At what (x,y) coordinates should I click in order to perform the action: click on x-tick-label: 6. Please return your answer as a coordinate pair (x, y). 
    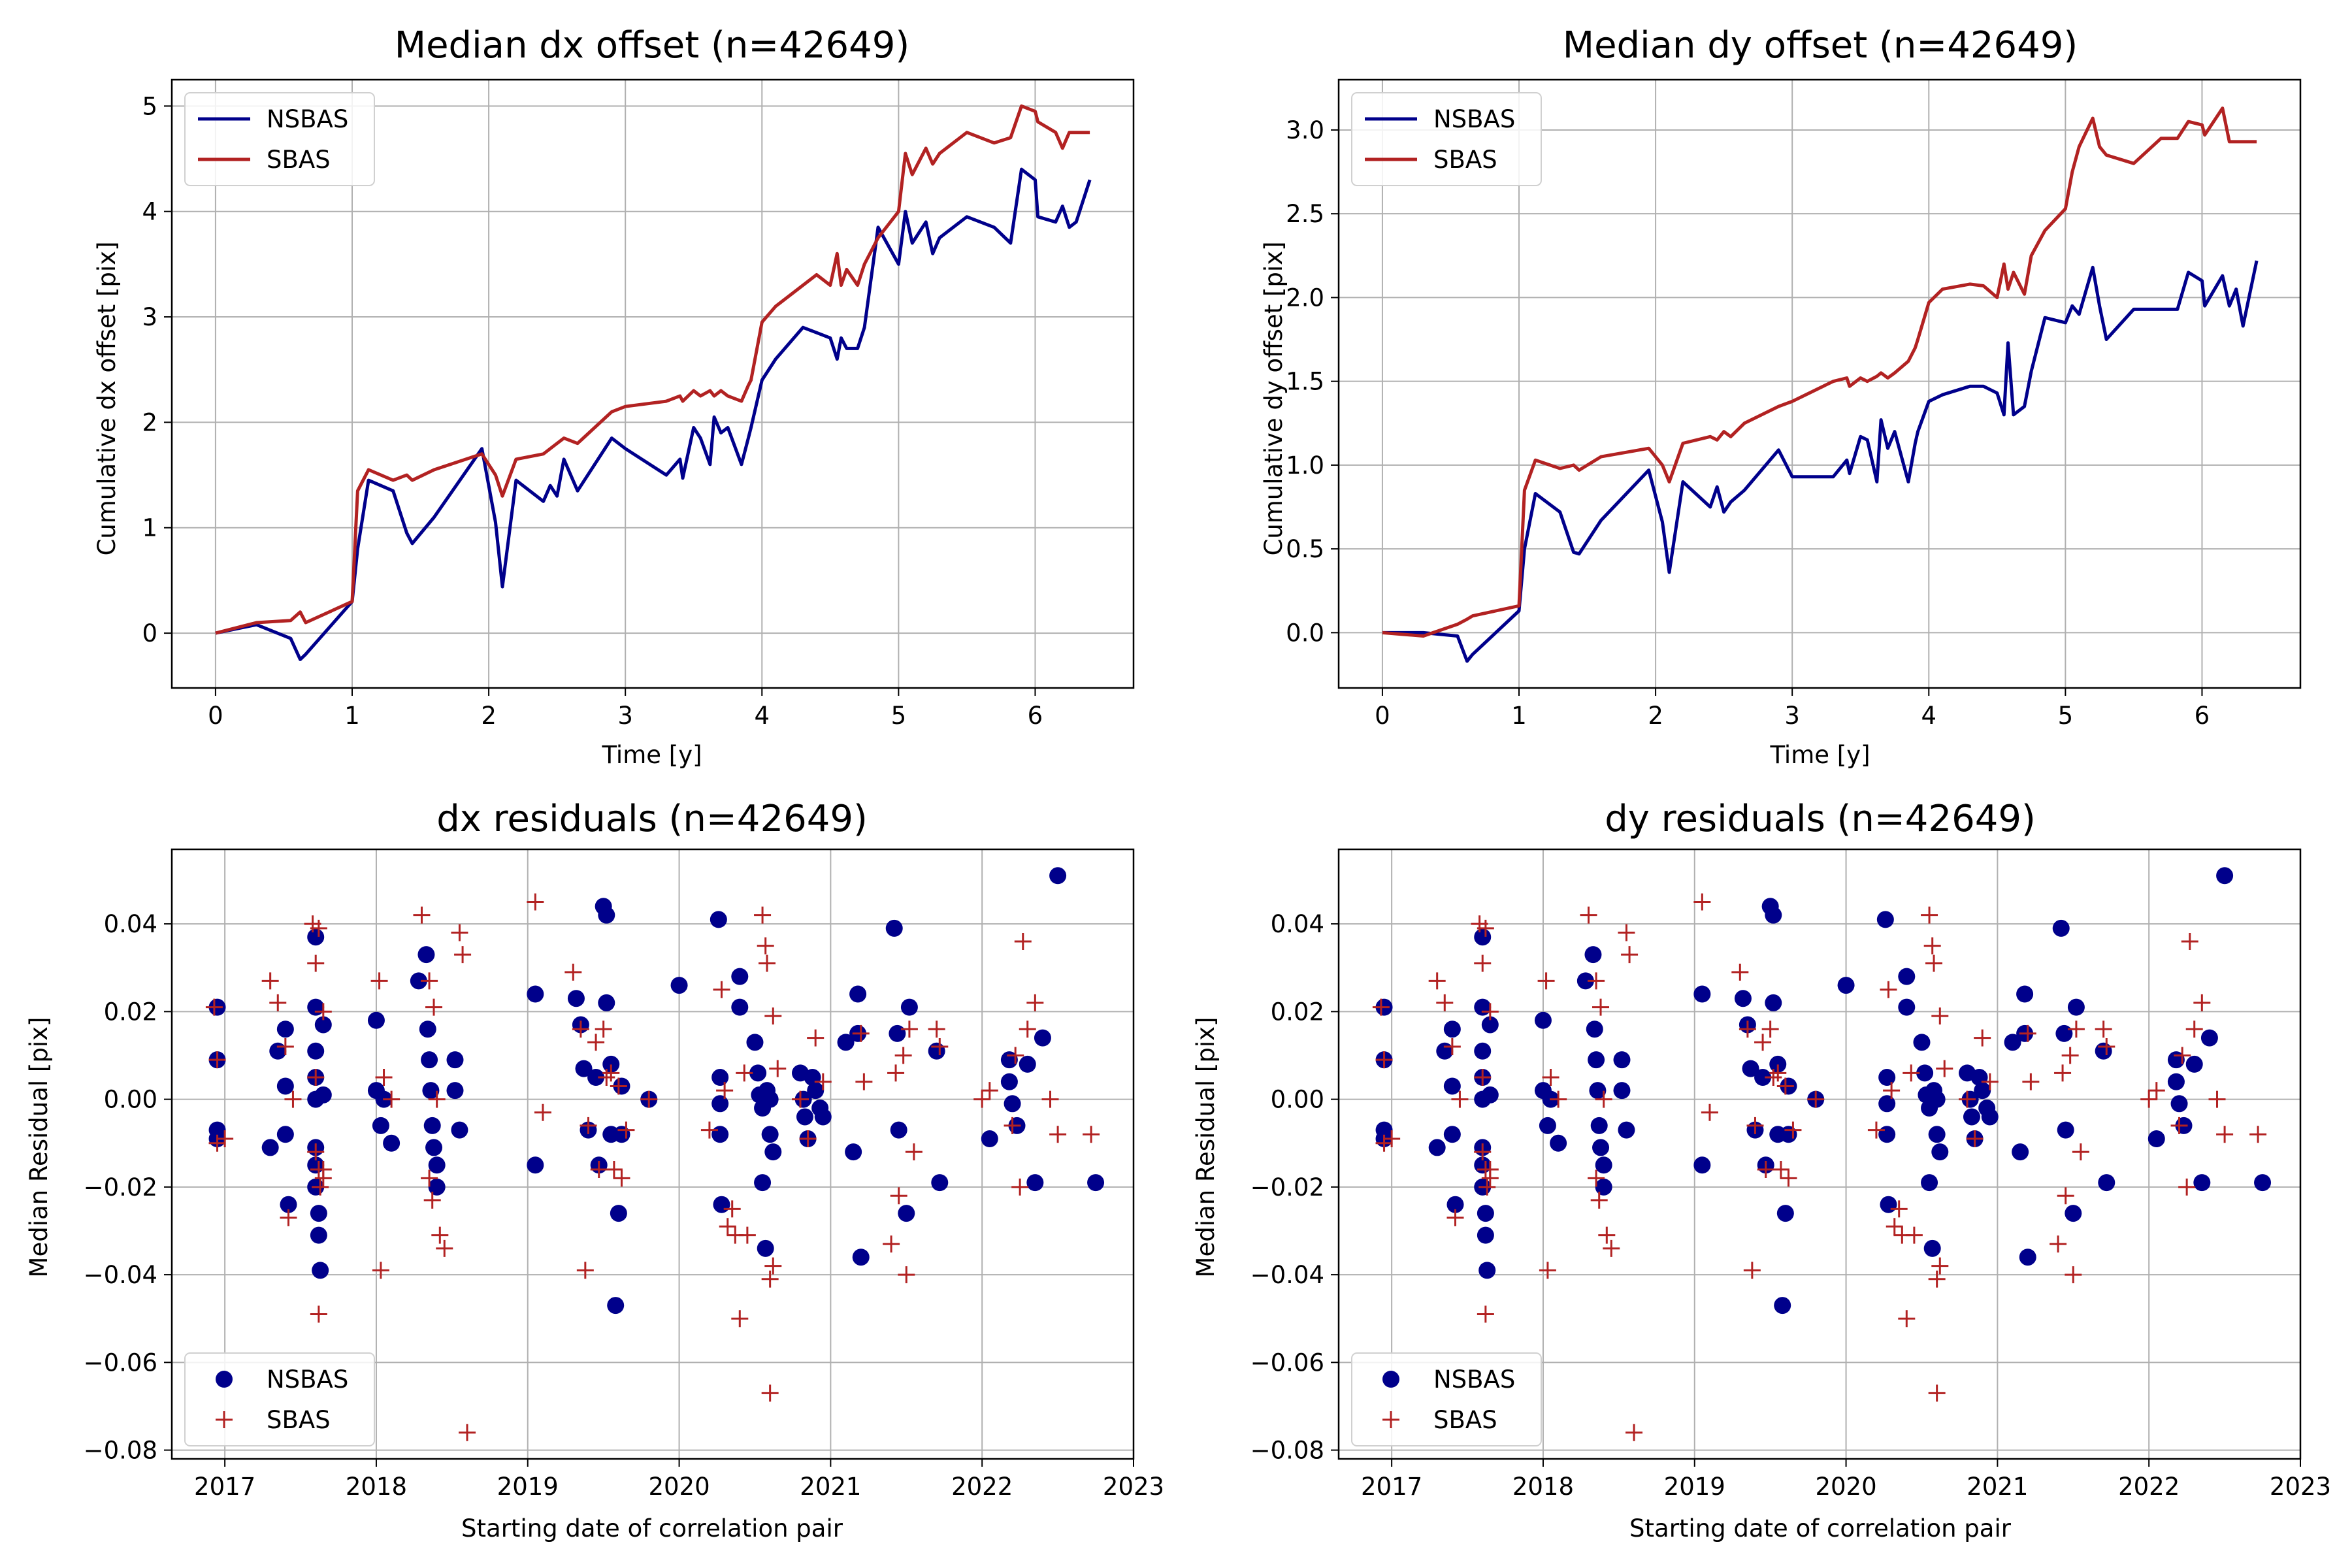
    Looking at the image, I should click on (2202, 716).